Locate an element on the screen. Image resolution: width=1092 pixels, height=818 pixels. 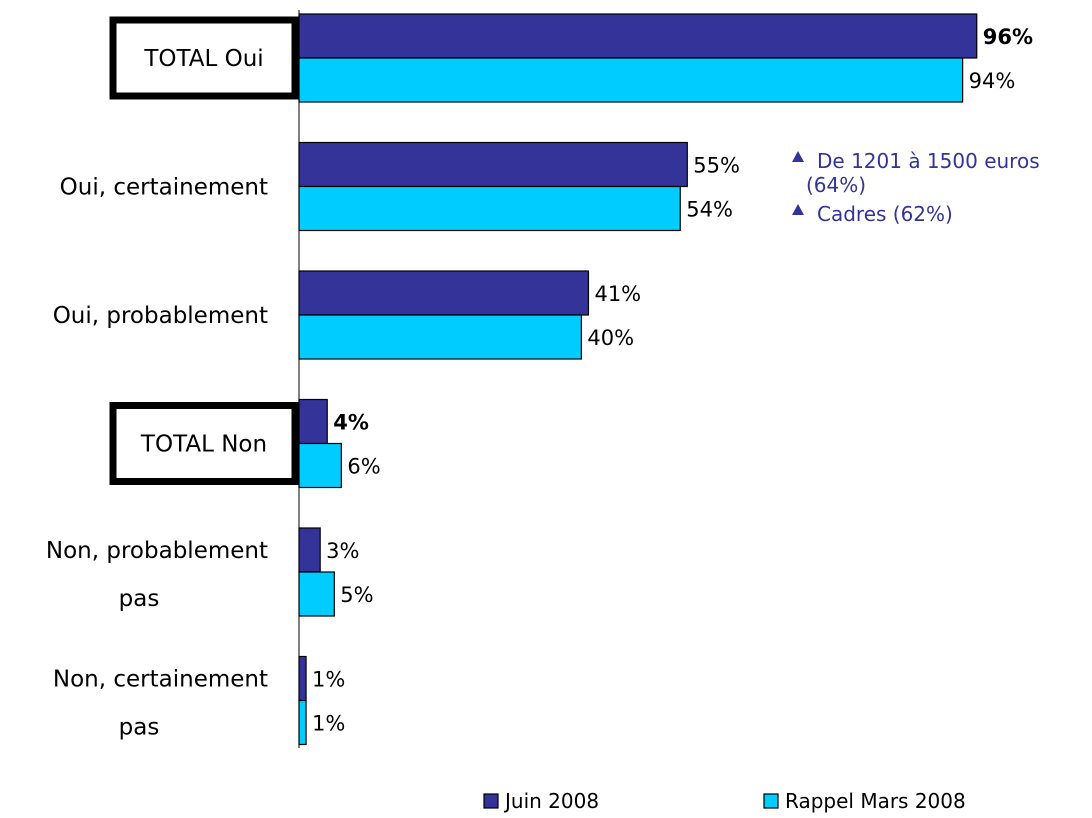
category-label-non-probablement-pas-line-1: Non, probablement is located at coordinates (157, 551).